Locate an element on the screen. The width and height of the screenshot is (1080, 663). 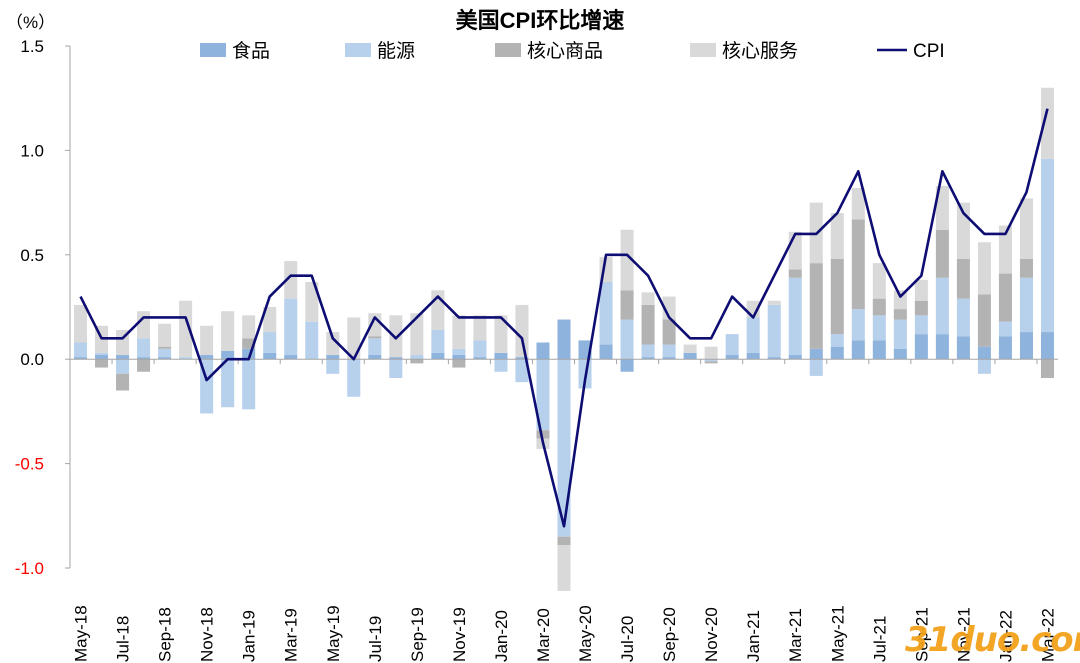
y-tick-label: 1.0 is located at coordinates (32, 150).